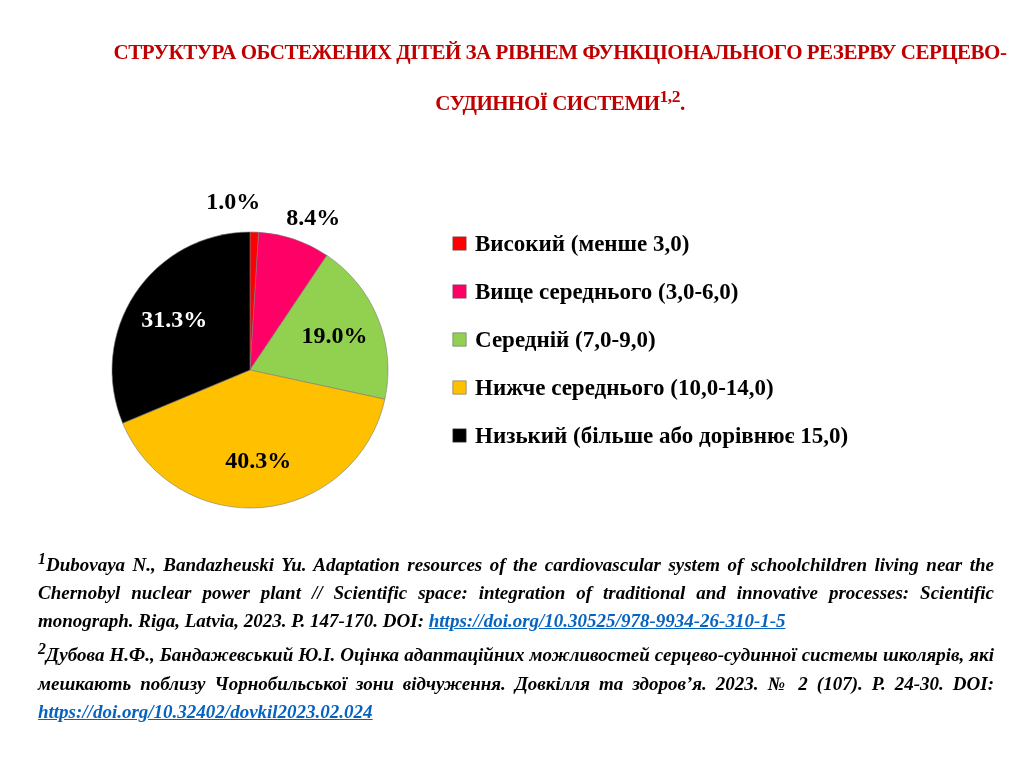  I want to click on data-label: 8.4%, so click(313, 217).